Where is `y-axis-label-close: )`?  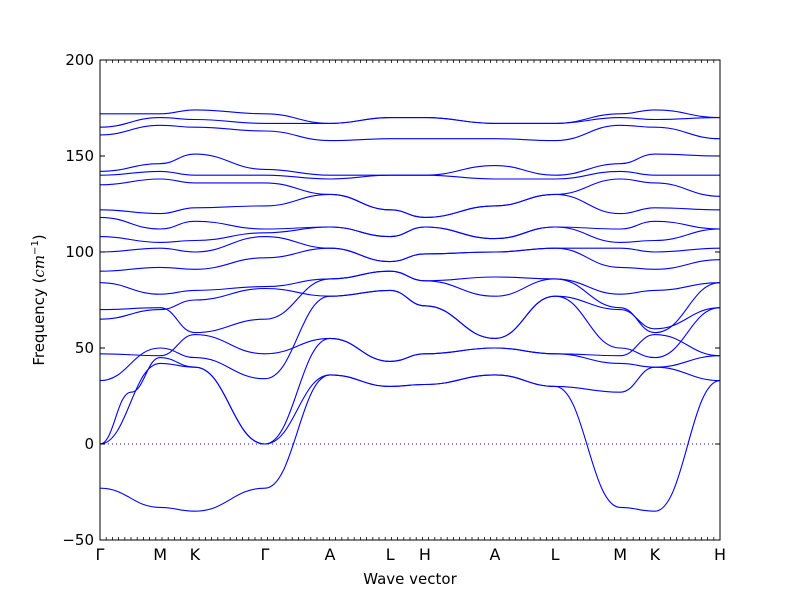
y-axis-label-close: ) is located at coordinates (39, 237).